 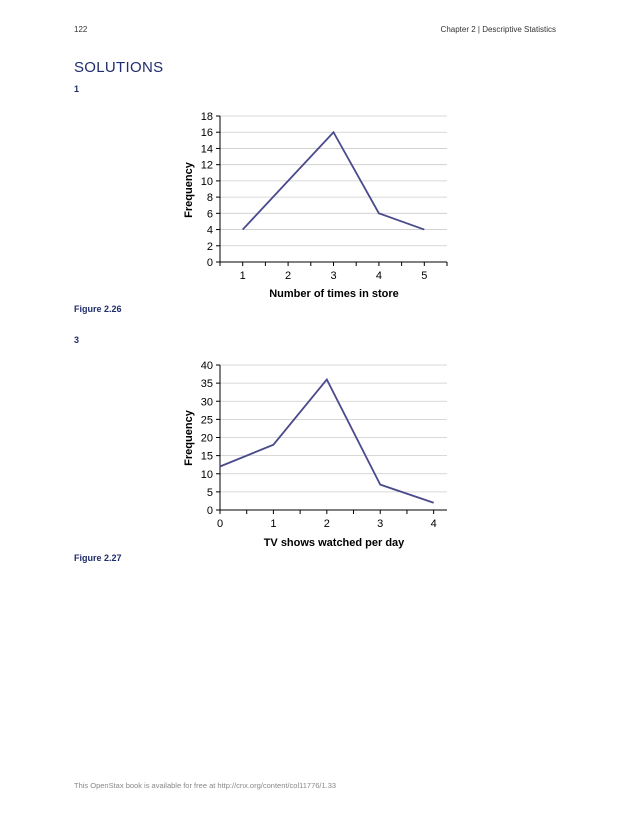 What do you see at coordinates (207, 366) in the screenshot?
I see `y-tick-label: 40` at bounding box center [207, 366].